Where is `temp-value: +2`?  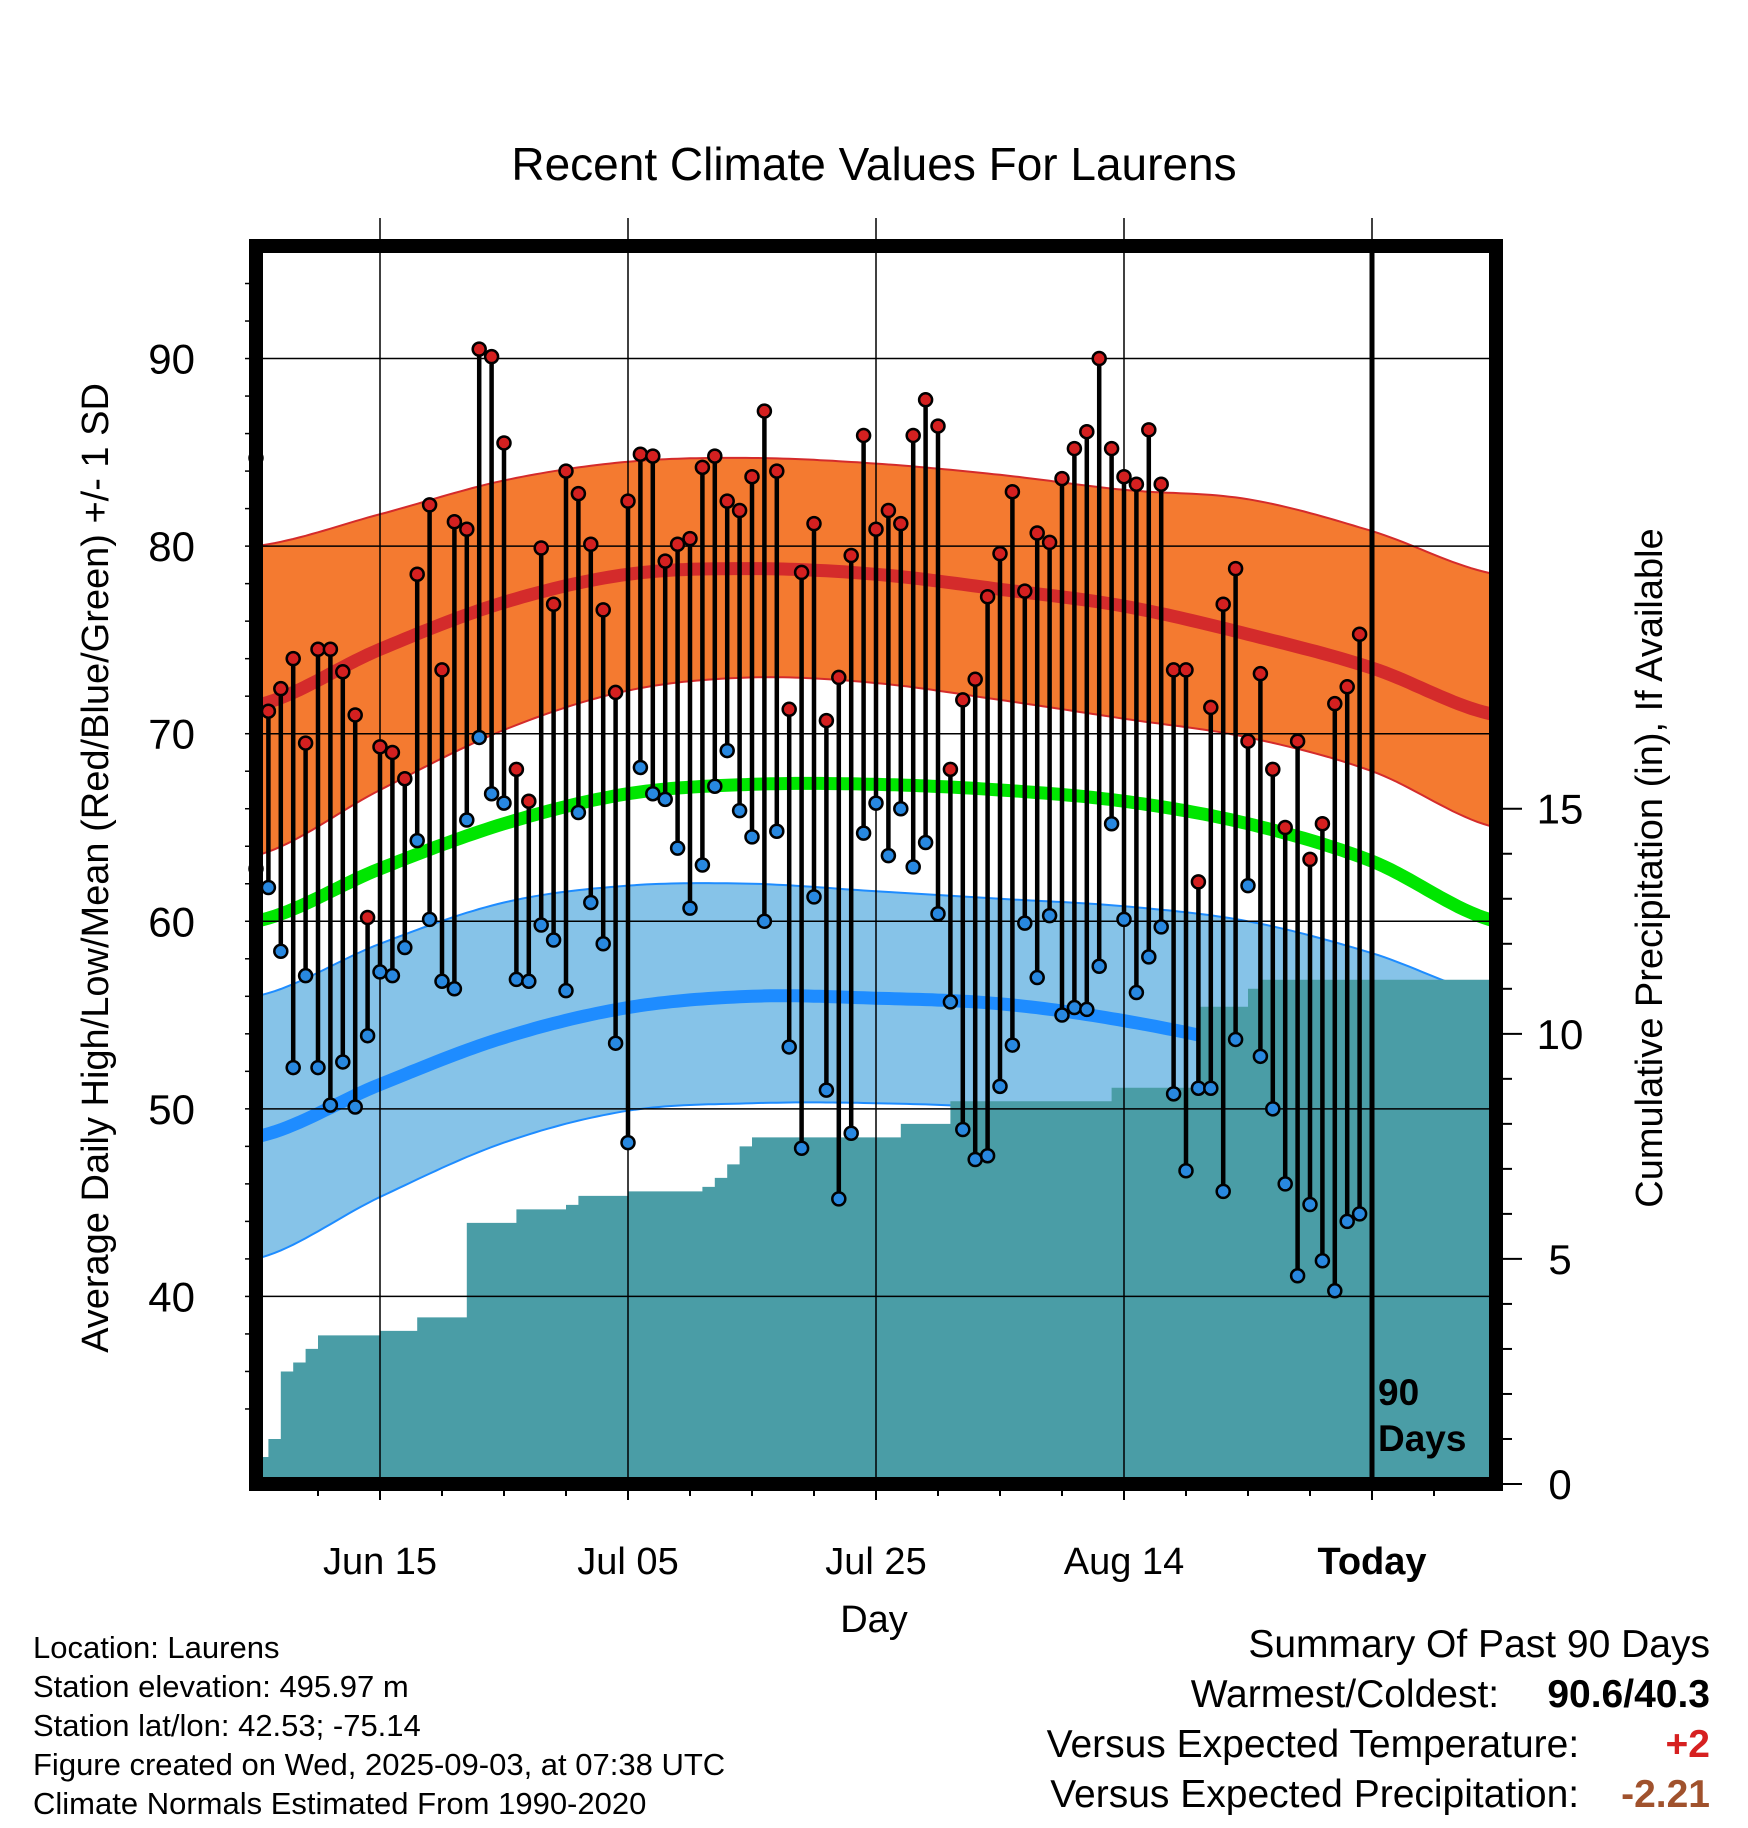 temp-value: +2 is located at coordinates (1687, 1744).